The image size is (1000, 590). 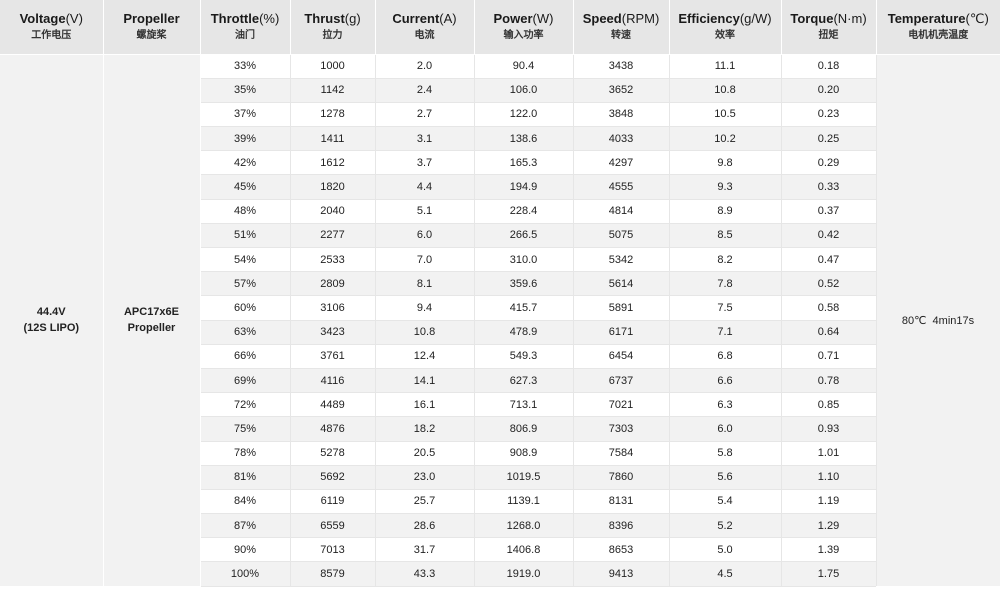 I want to click on thrust-cell: 4116, so click(x=333, y=381).